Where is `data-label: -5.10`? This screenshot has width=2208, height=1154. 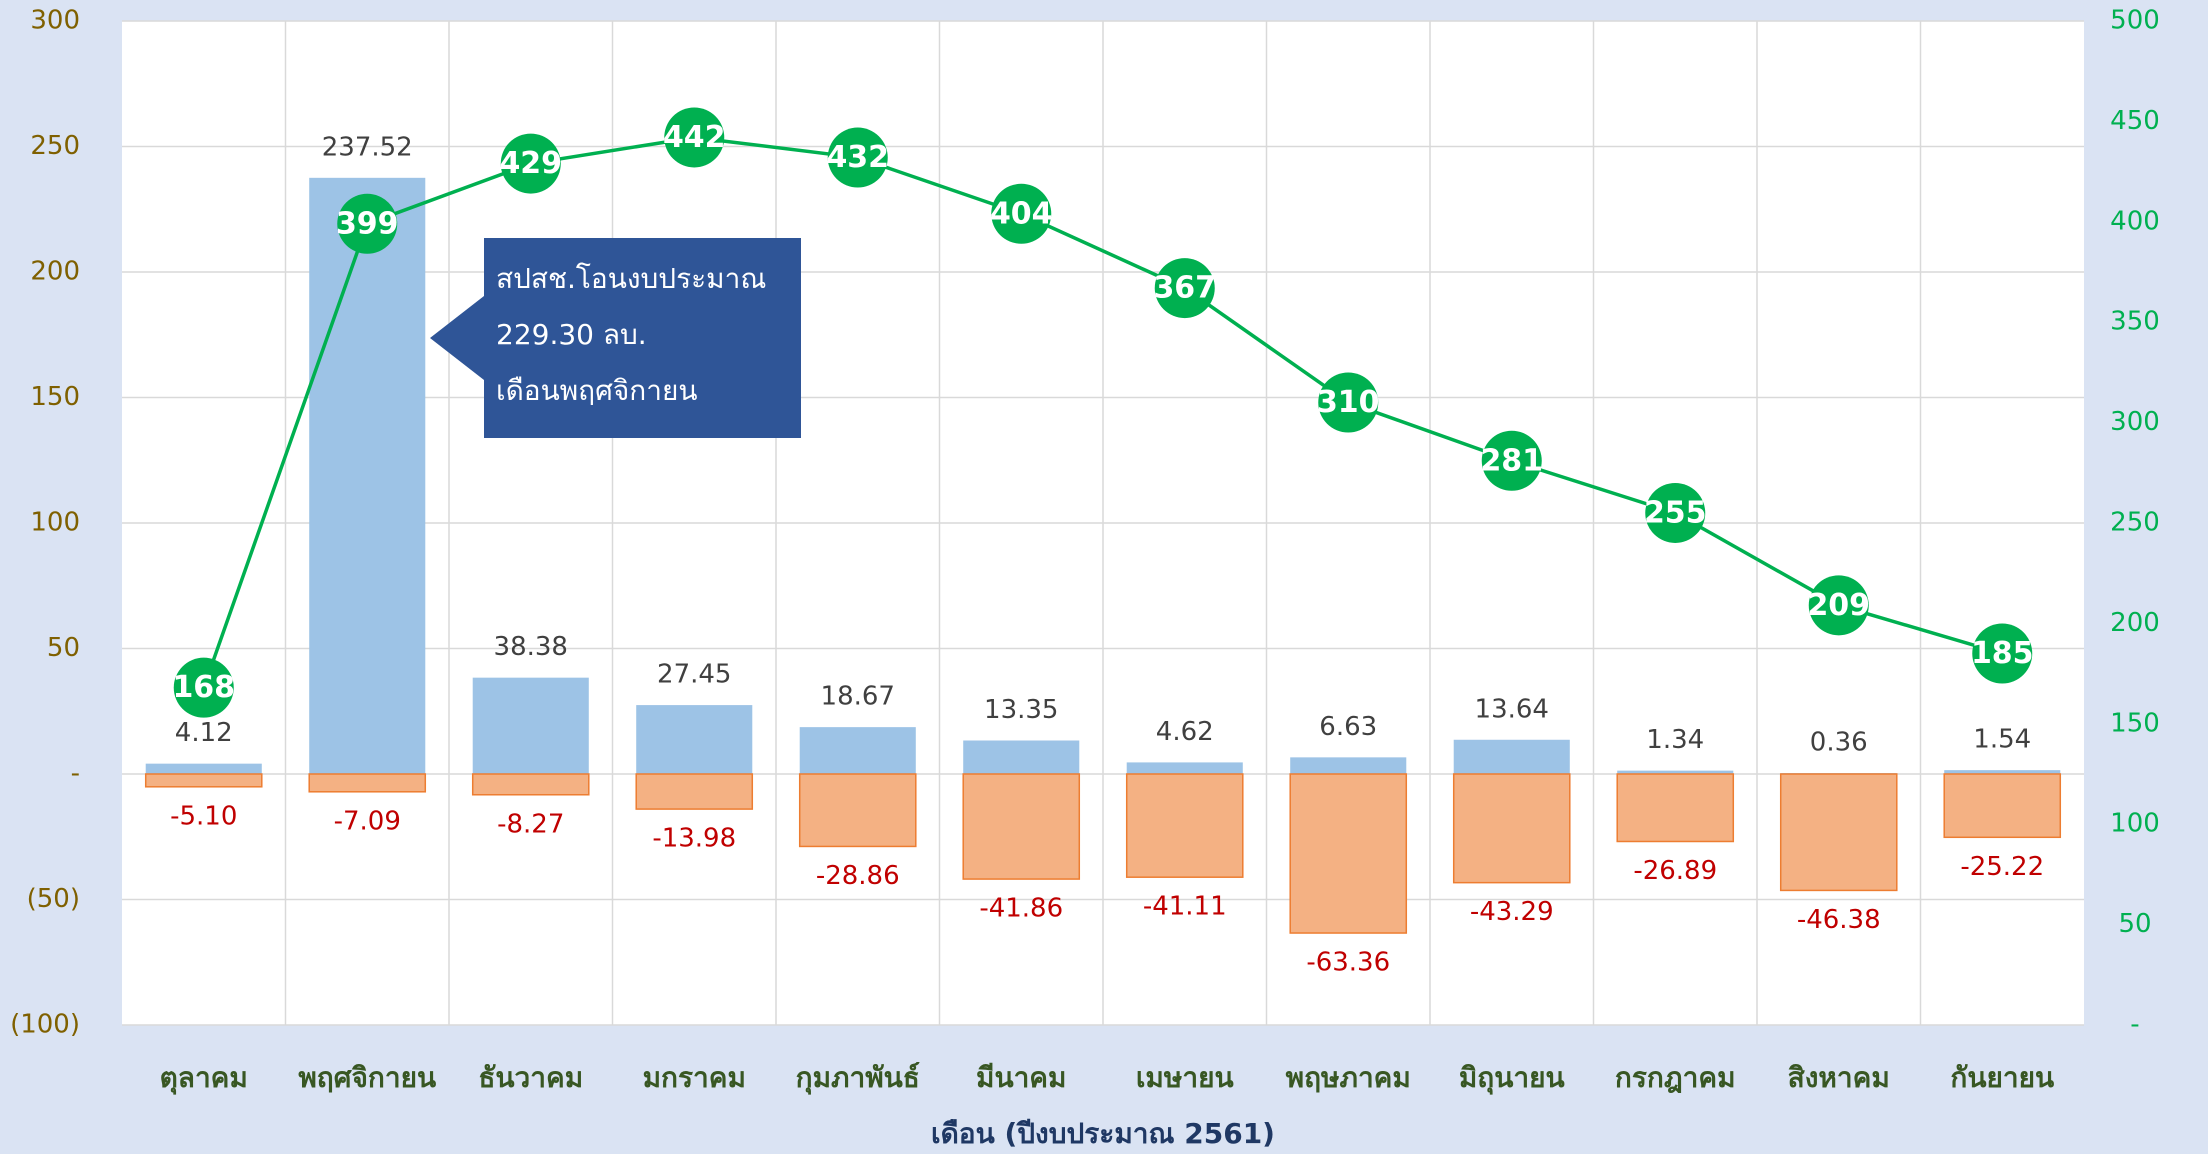
data-label: -5.10 is located at coordinates (203, 816).